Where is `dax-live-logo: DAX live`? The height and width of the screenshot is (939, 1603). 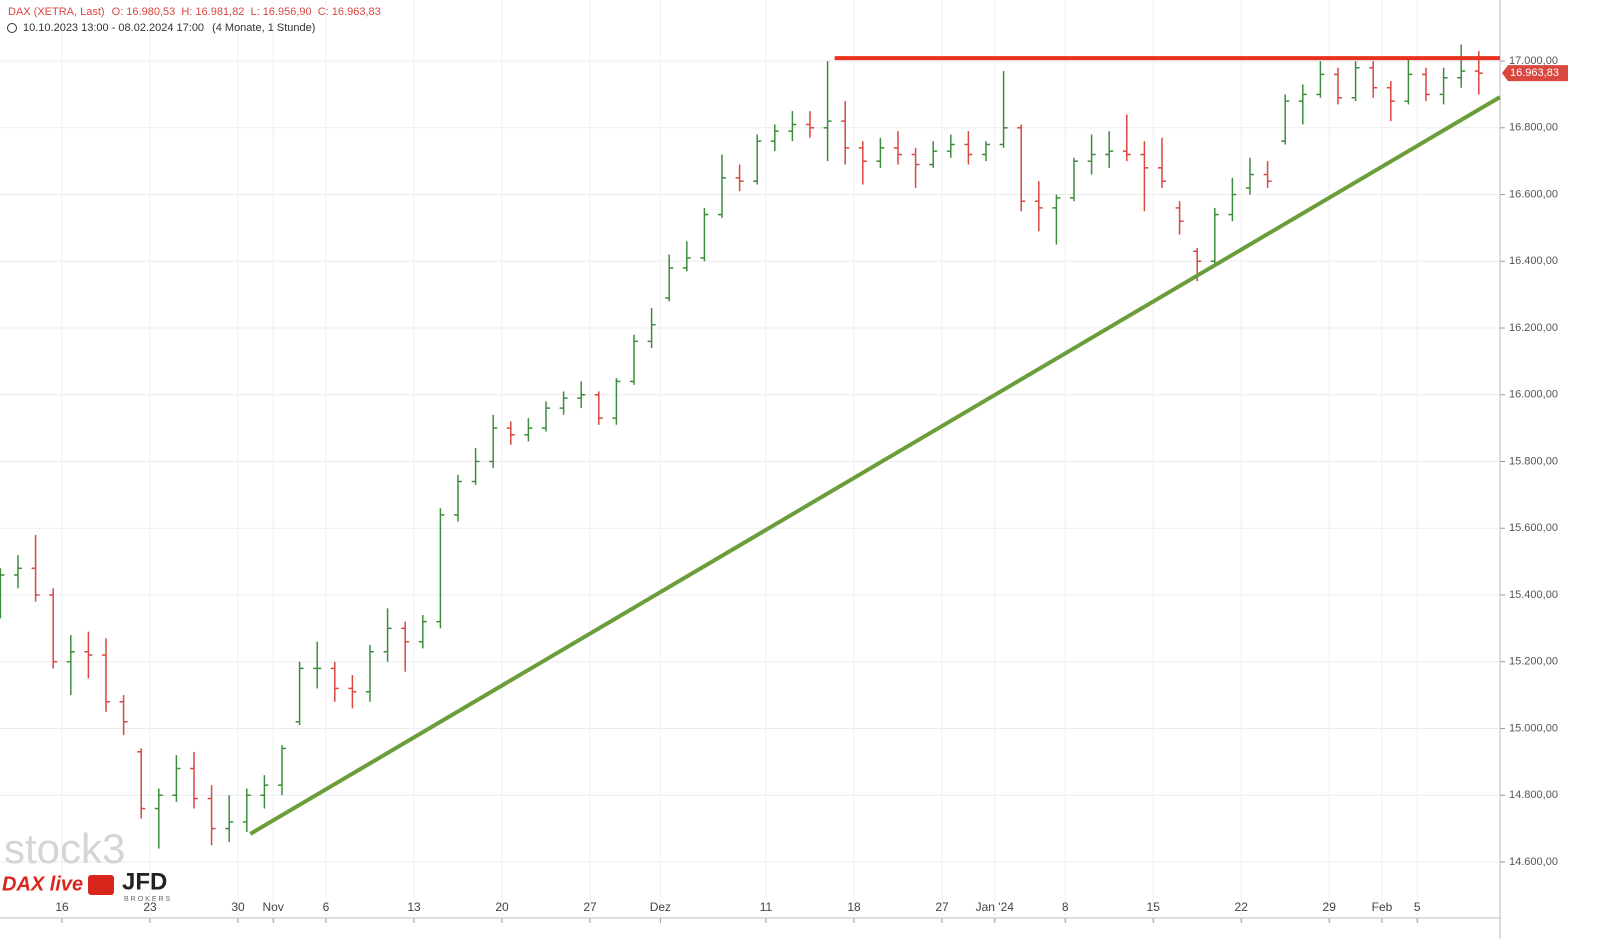 dax-live-logo: DAX live is located at coordinates (42, 884).